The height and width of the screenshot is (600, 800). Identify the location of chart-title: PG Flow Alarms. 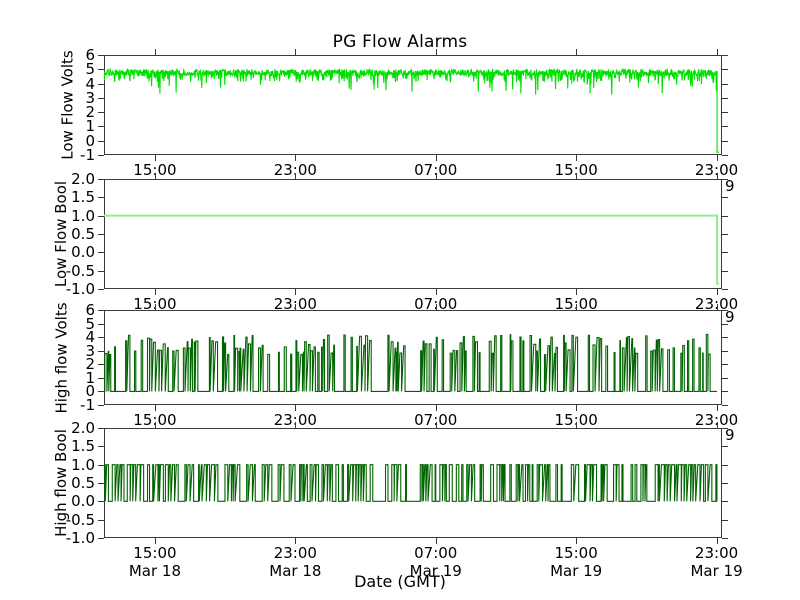
(400, 42).